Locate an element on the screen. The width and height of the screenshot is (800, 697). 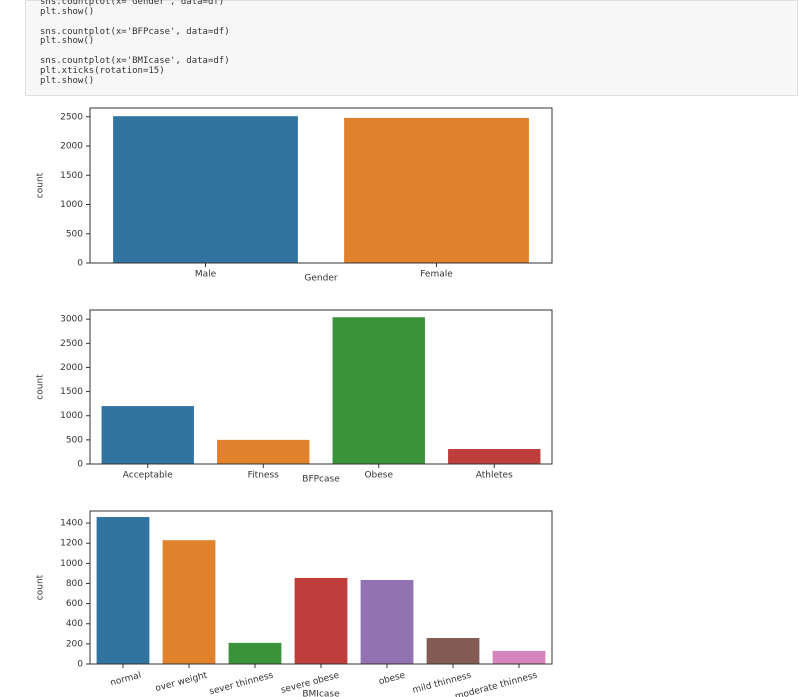
x-tick-label: Acceptable is located at coordinates (148, 476).